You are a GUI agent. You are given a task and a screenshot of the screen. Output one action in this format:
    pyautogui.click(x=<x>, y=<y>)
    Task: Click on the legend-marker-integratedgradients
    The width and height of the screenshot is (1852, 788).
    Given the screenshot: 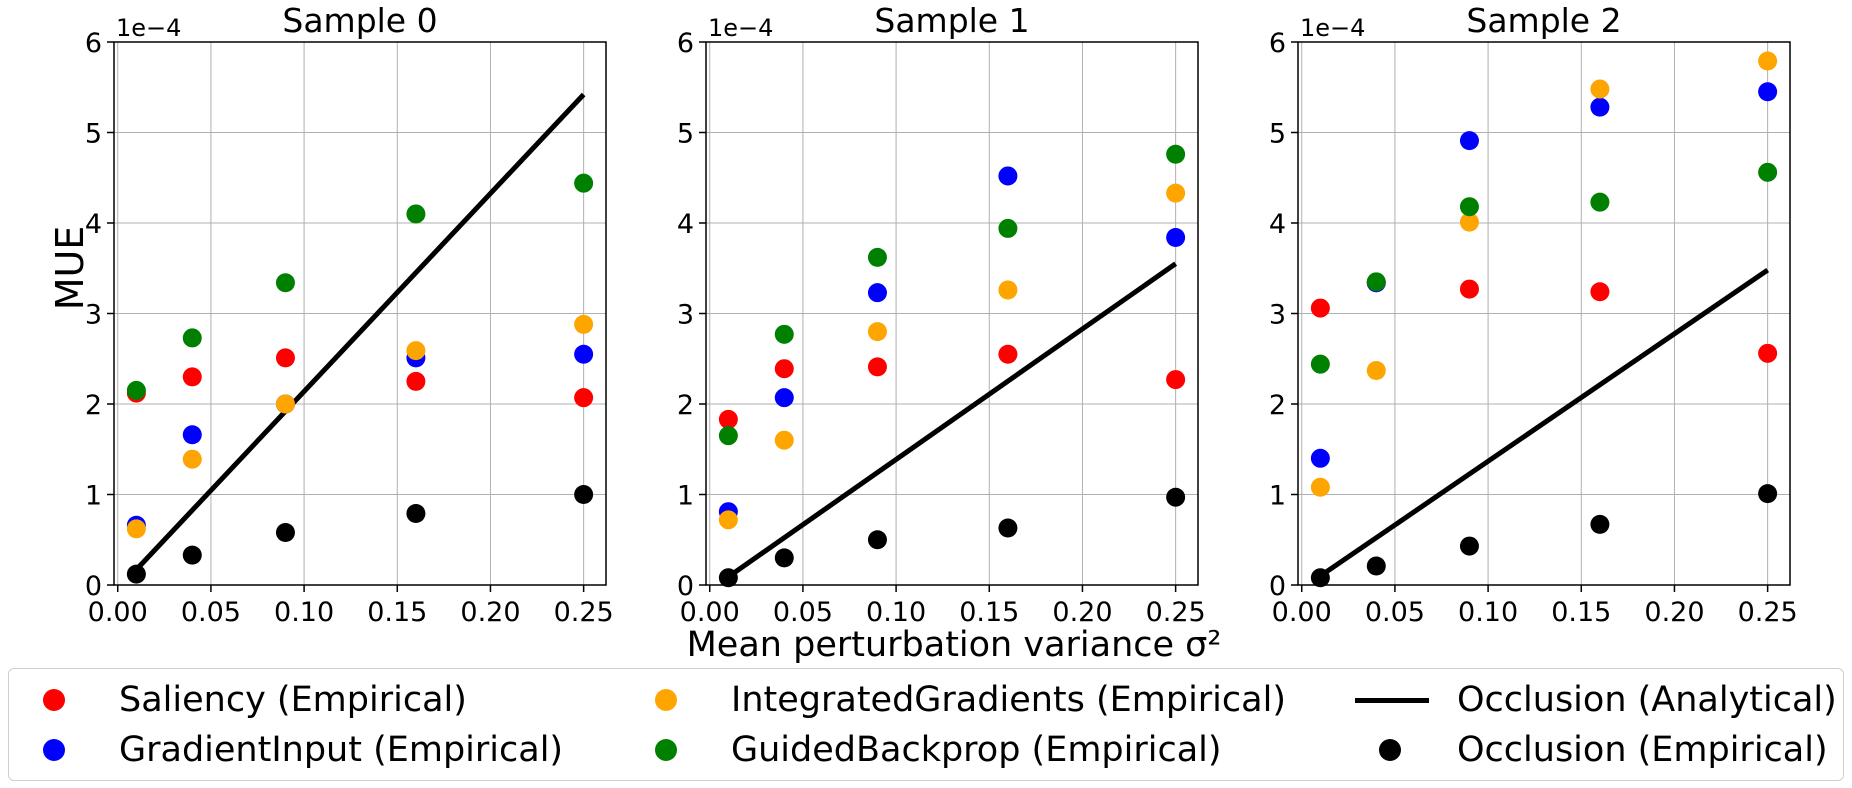 What is the action you would take?
    pyautogui.click(x=666, y=700)
    